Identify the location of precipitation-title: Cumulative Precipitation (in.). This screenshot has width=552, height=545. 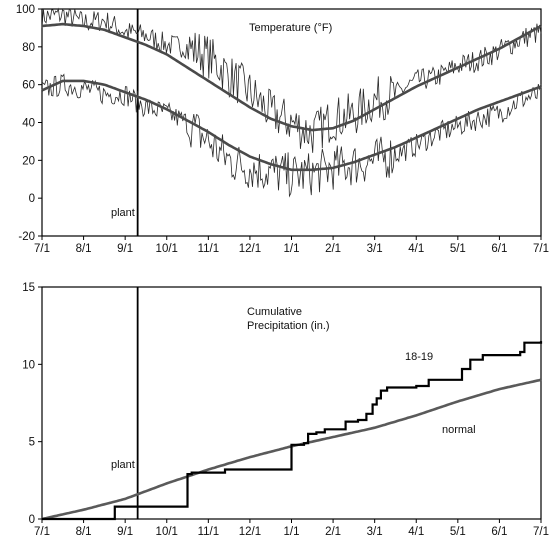
(288, 319).